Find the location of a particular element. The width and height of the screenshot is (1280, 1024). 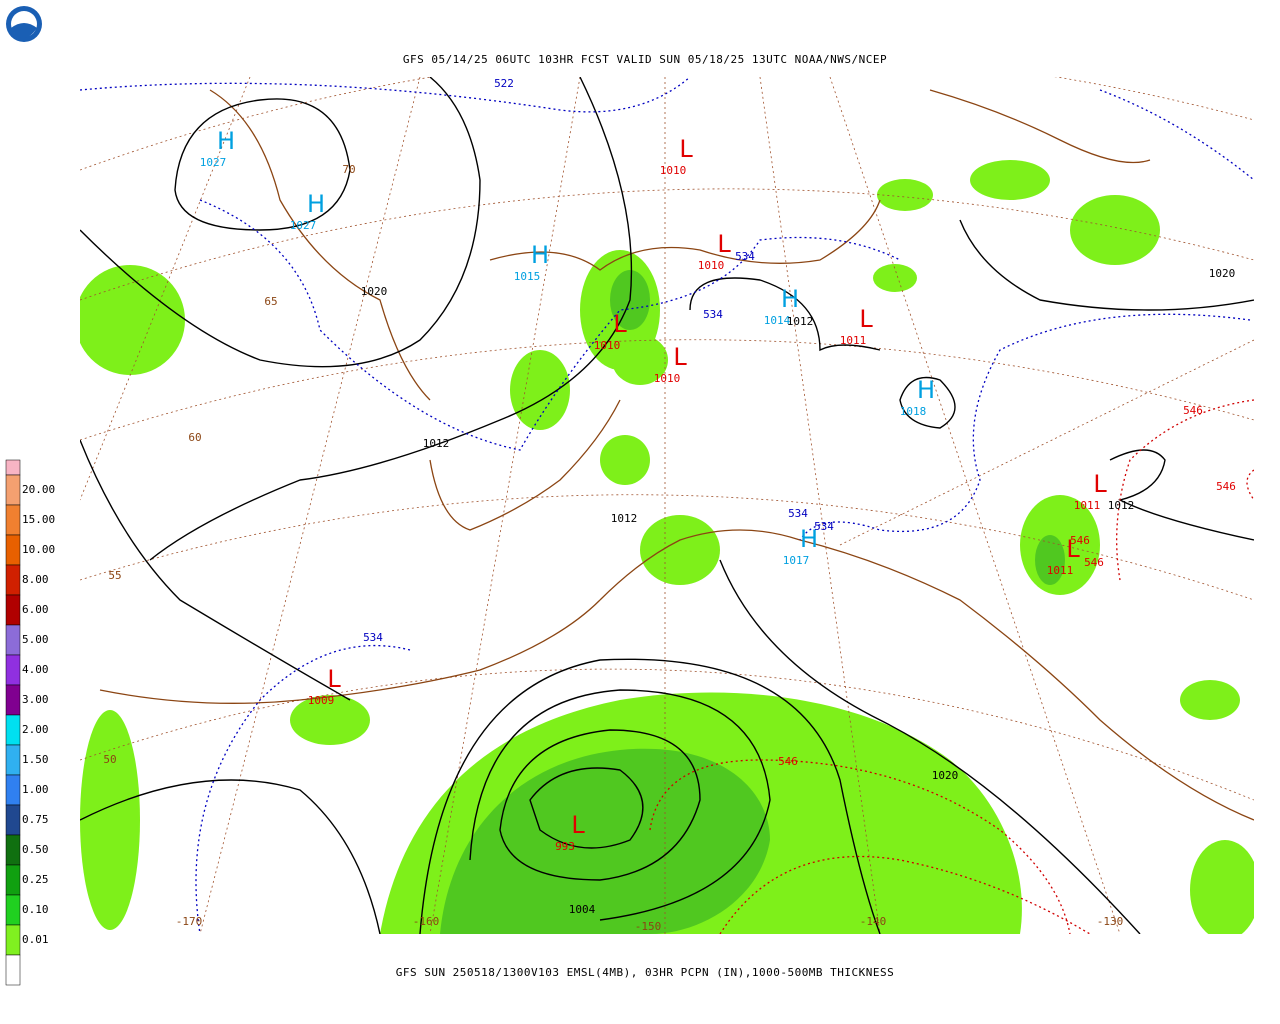

isobar-label: 1004 is located at coordinates (582, 909).